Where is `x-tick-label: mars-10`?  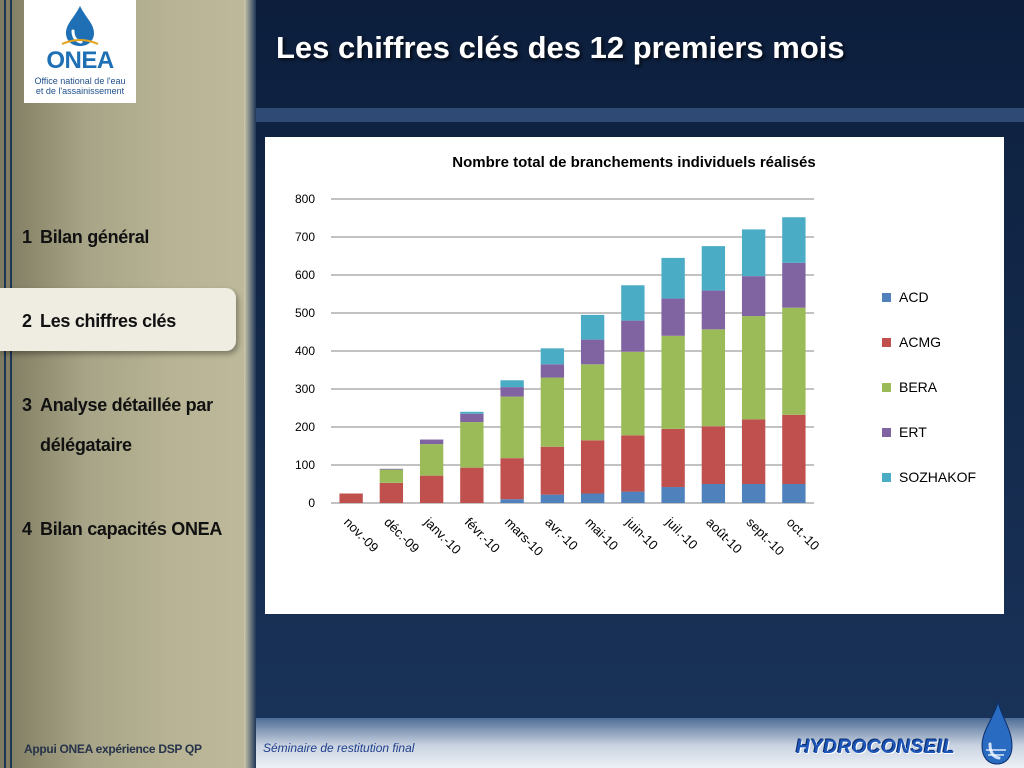 x-tick-label: mars-10 is located at coordinates (524, 537).